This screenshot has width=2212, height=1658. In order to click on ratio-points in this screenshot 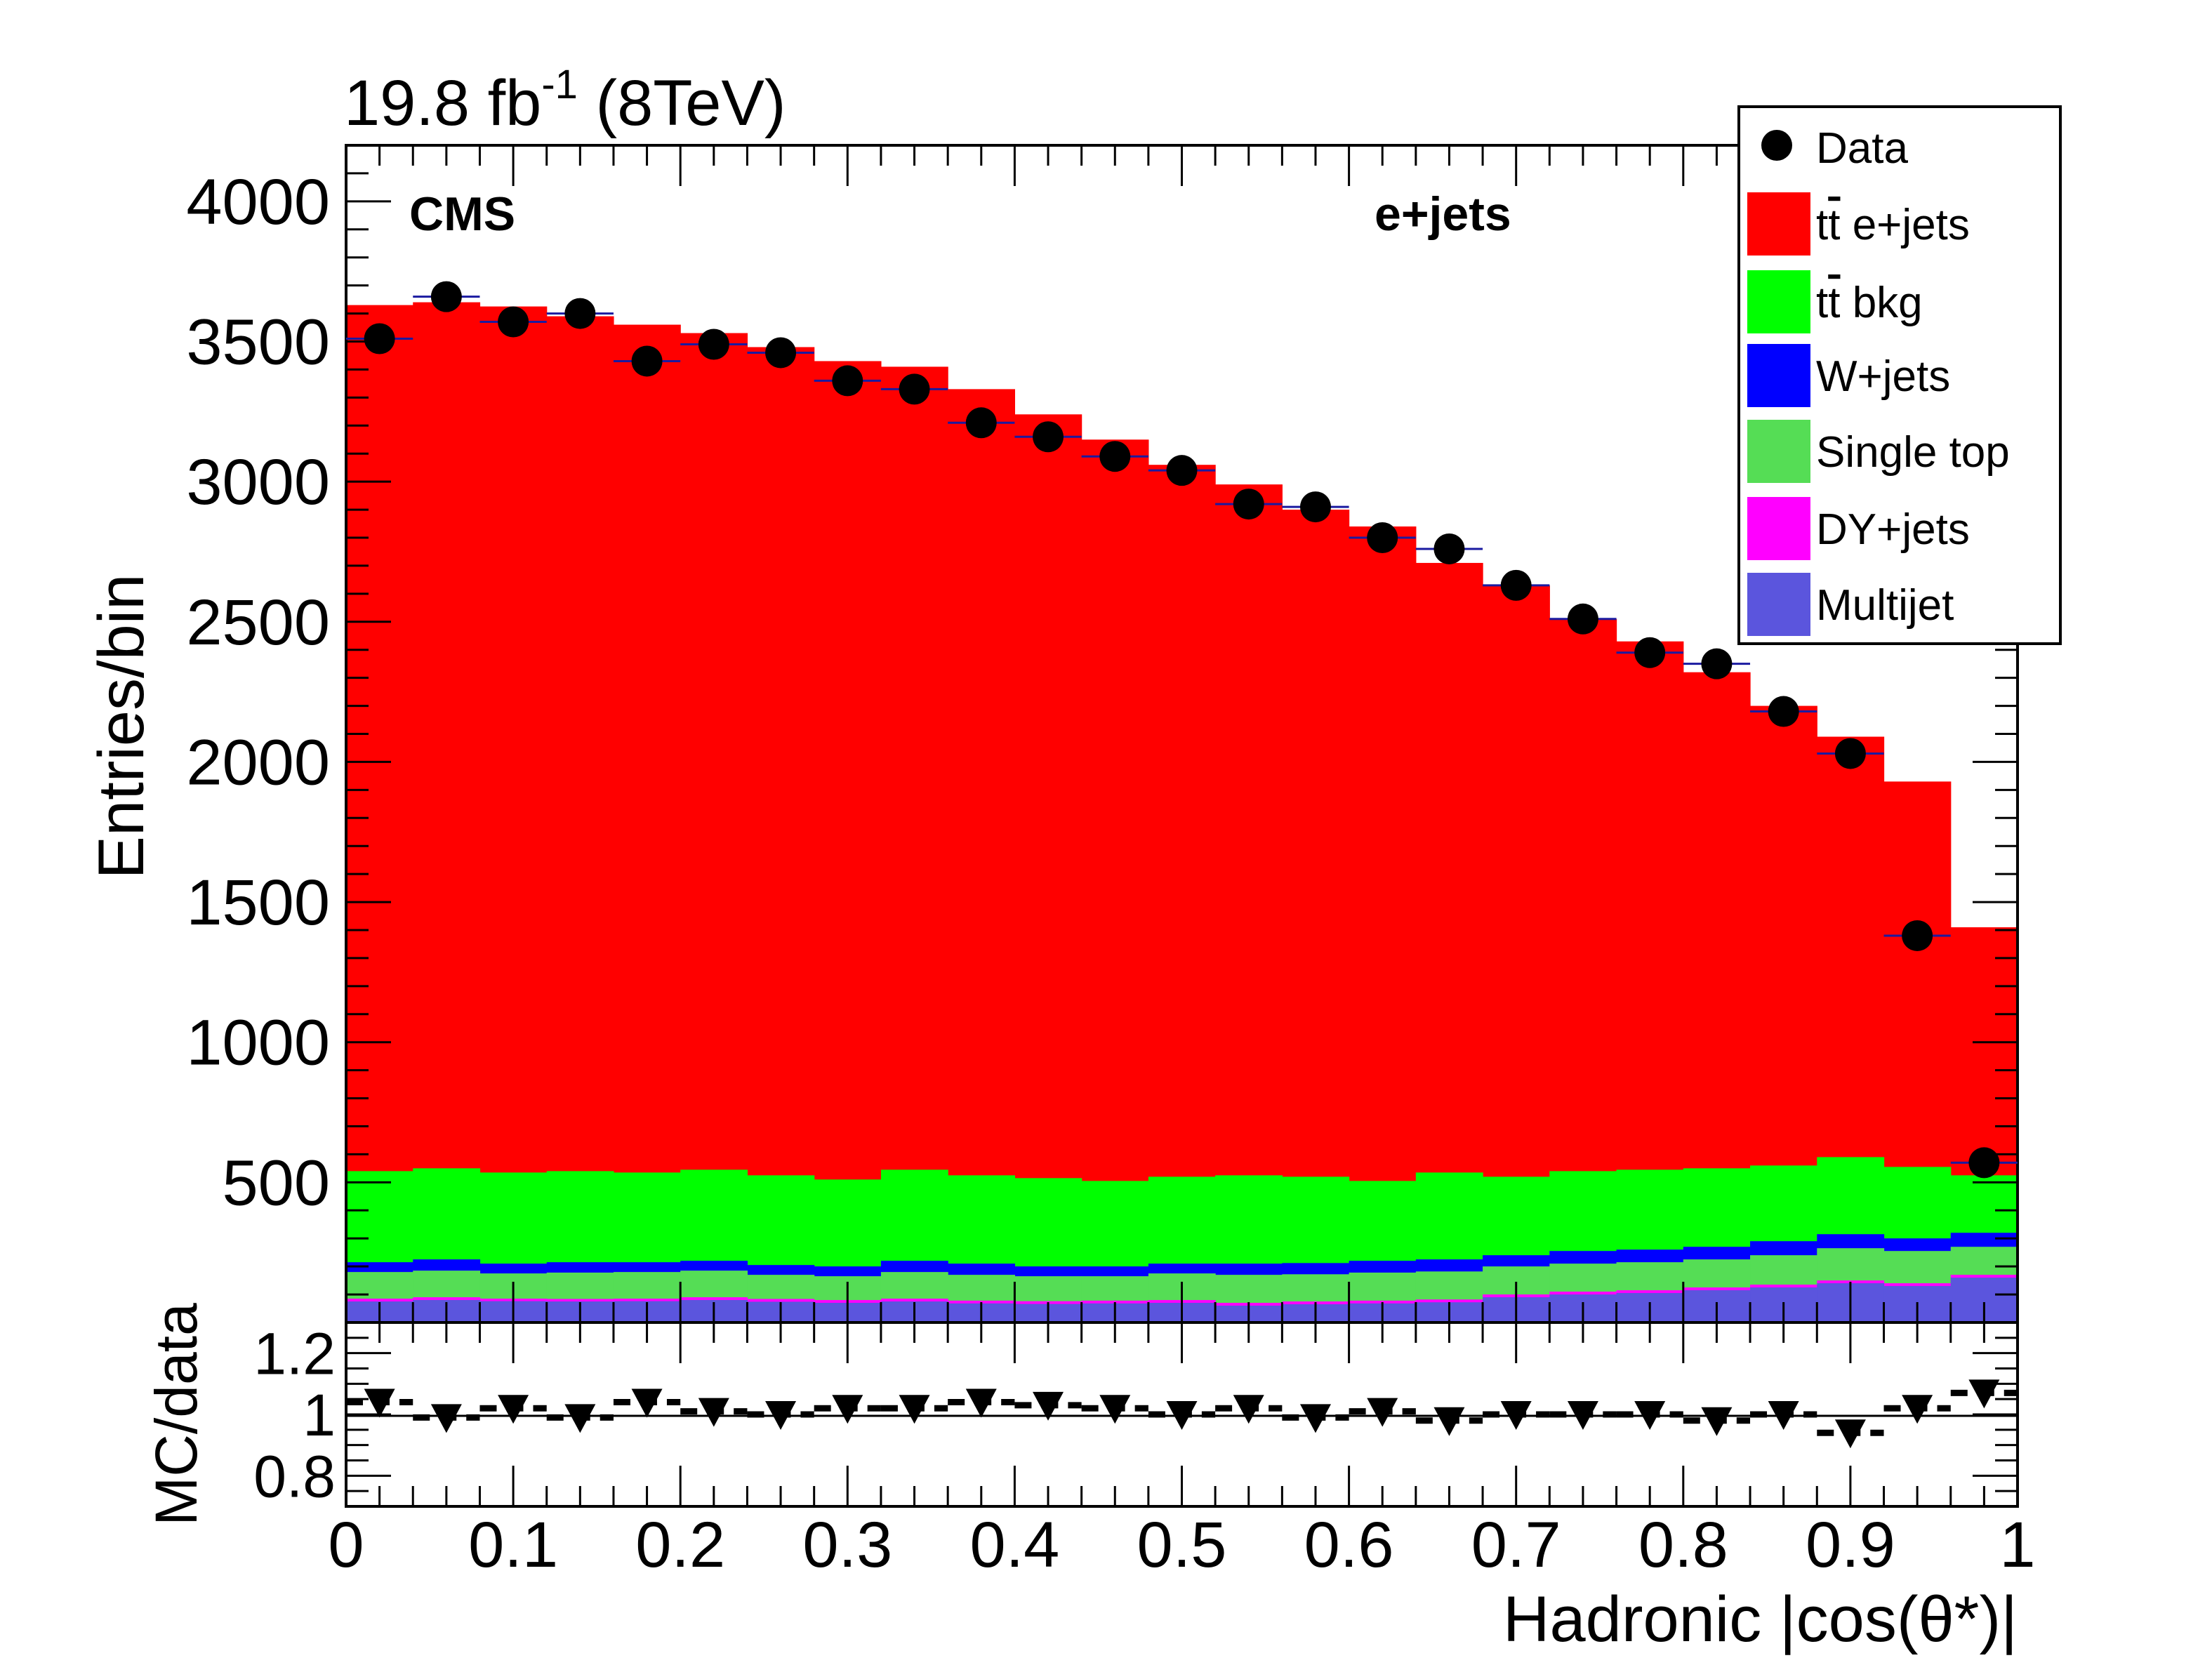, I will do `click(1182, 1414)`.